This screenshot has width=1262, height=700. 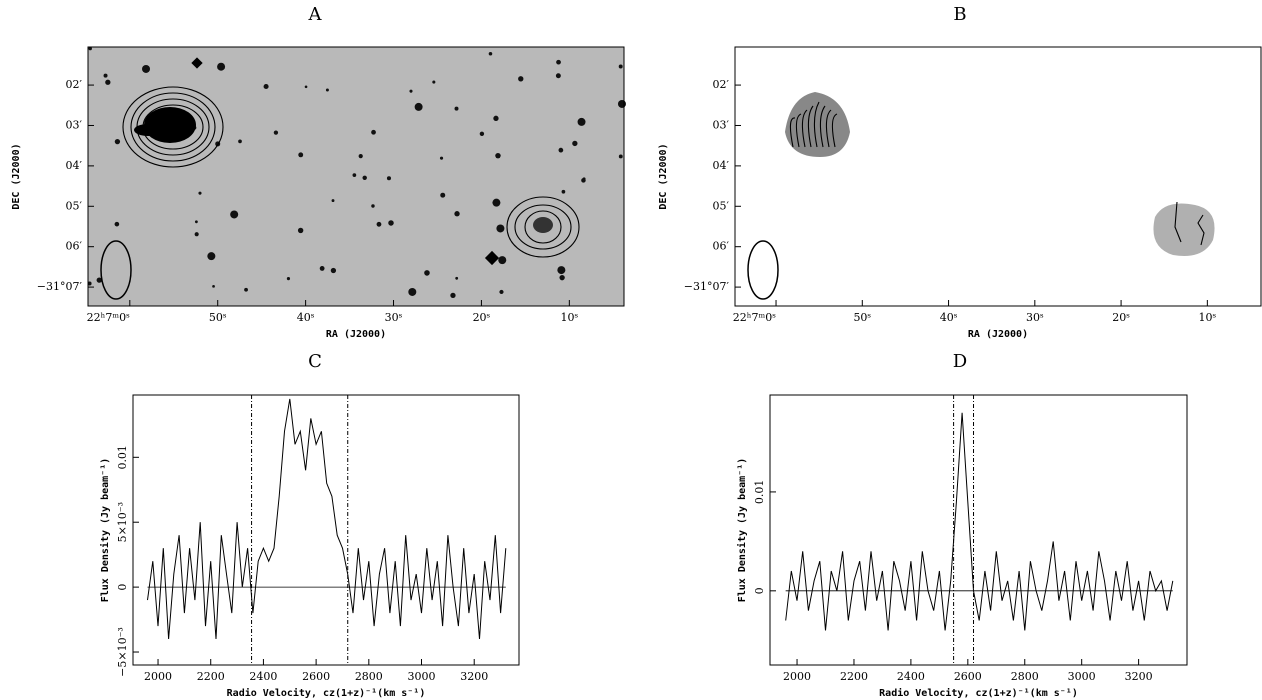 What do you see at coordinates (315, 14) in the screenshot?
I see `panel-title: A` at bounding box center [315, 14].